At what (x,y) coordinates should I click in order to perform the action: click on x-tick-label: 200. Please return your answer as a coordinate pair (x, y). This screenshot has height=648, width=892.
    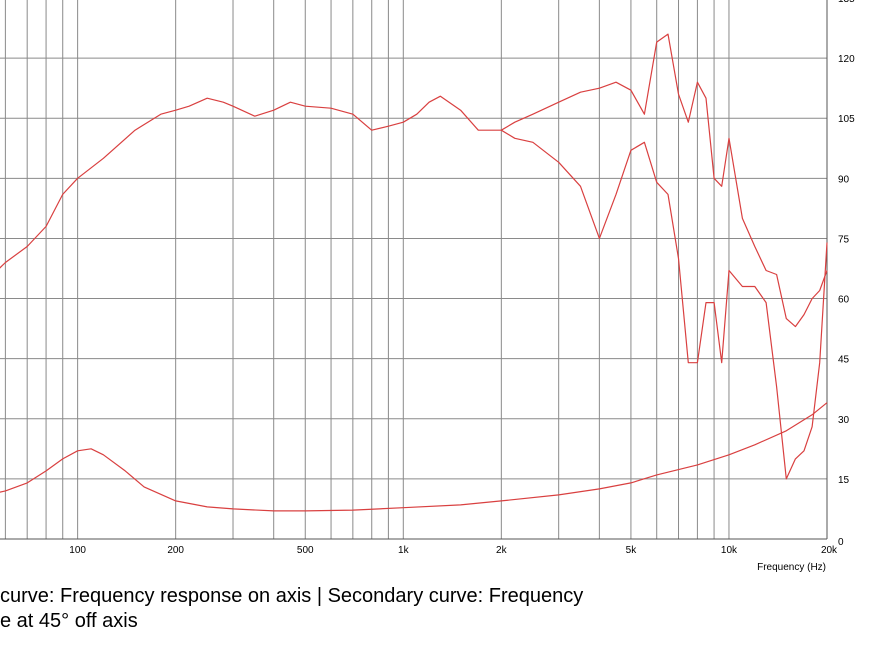
    Looking at the image, I should click on (175, 550).